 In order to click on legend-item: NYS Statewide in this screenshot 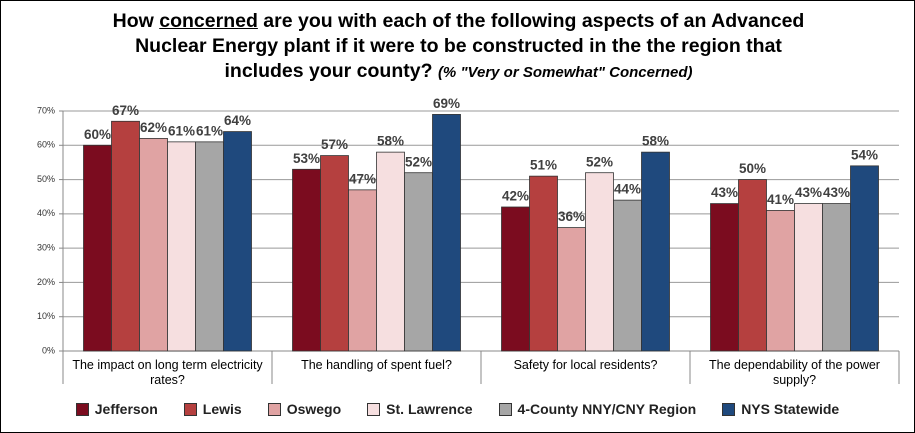, I will do `click(780, 409)`.